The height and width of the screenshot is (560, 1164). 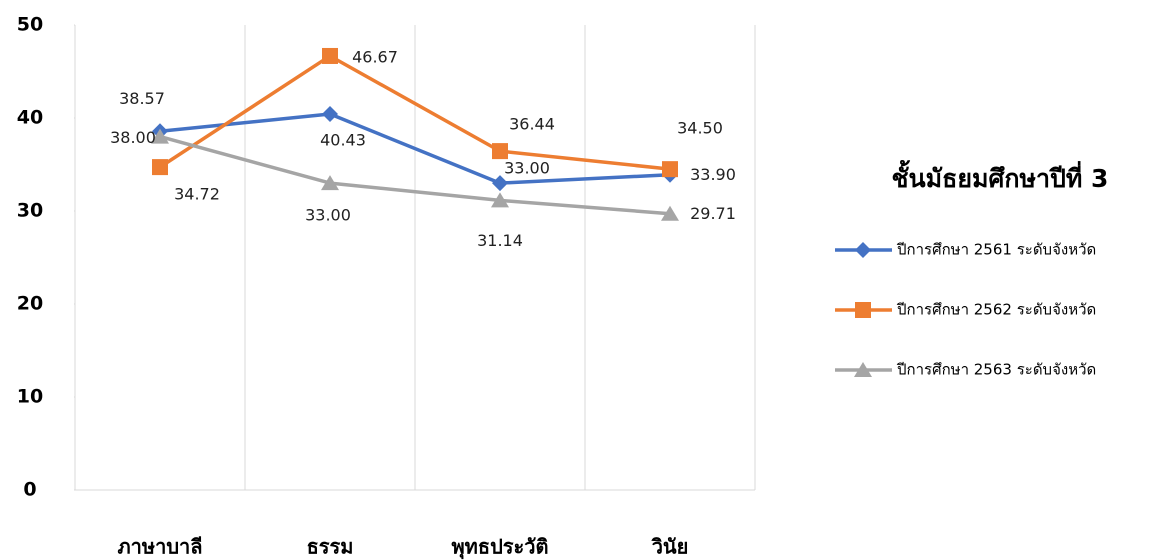 What do you see at coordinates (330, 547) in the screenshot?
I see `x-tick-label: ธรรม` at bounding box center [330, 547].